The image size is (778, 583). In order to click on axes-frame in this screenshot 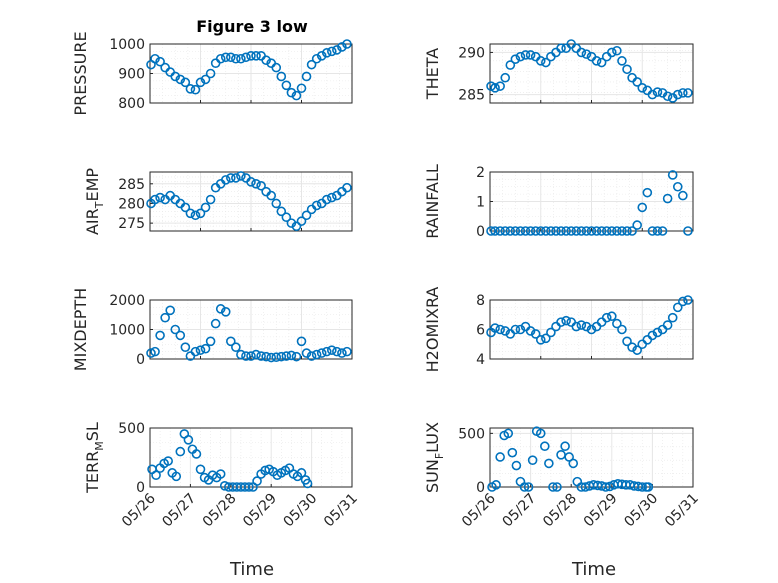, I will do `click(251, 457)`.